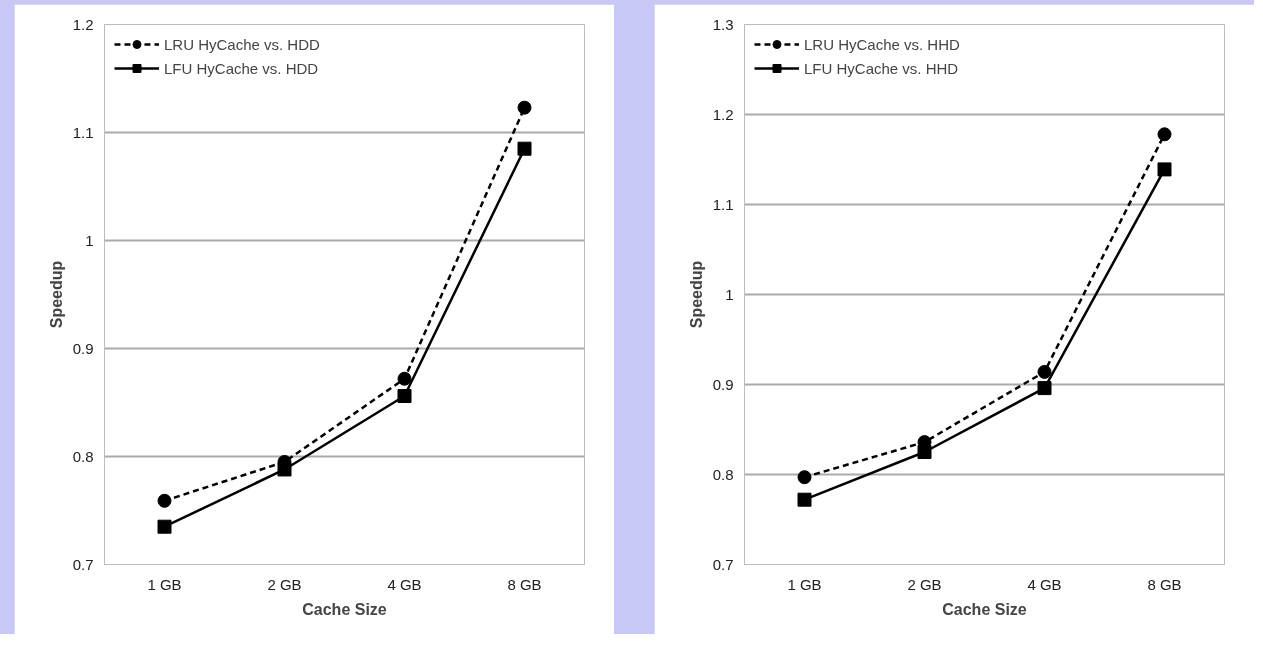 Image resolution: width=1263 pixels, height=658 pixels. Describe the element at coordinates (241, 68) in the screenshot. I see `legend-label: LFU HyCache vs. HDD` at that location.